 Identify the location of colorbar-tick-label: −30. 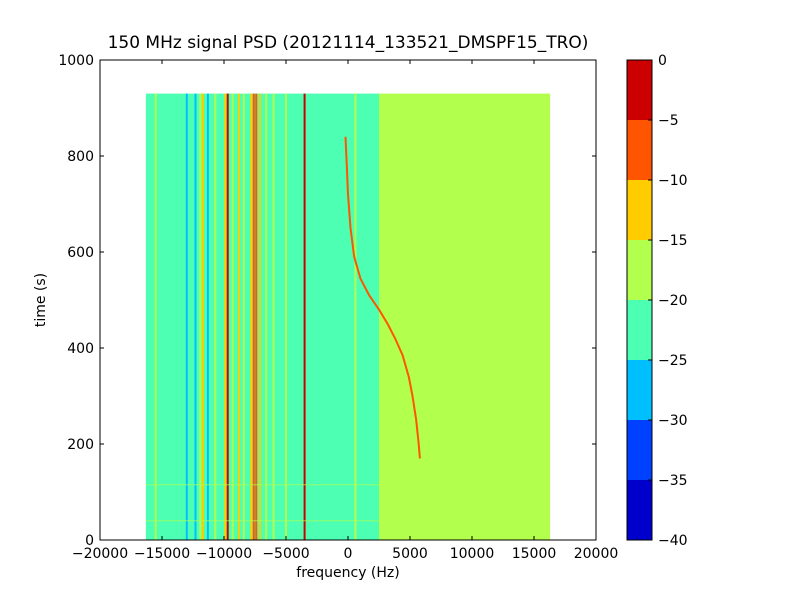
(673, 421).